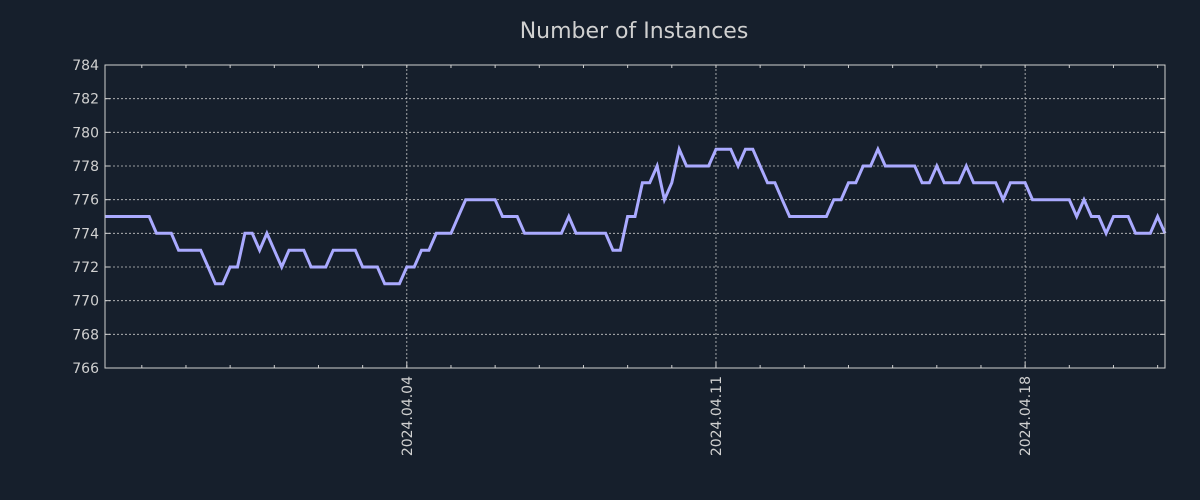 This screenshot has width=1200, height=500. I want to click on y-tick-label: 766, so click(85, 369).